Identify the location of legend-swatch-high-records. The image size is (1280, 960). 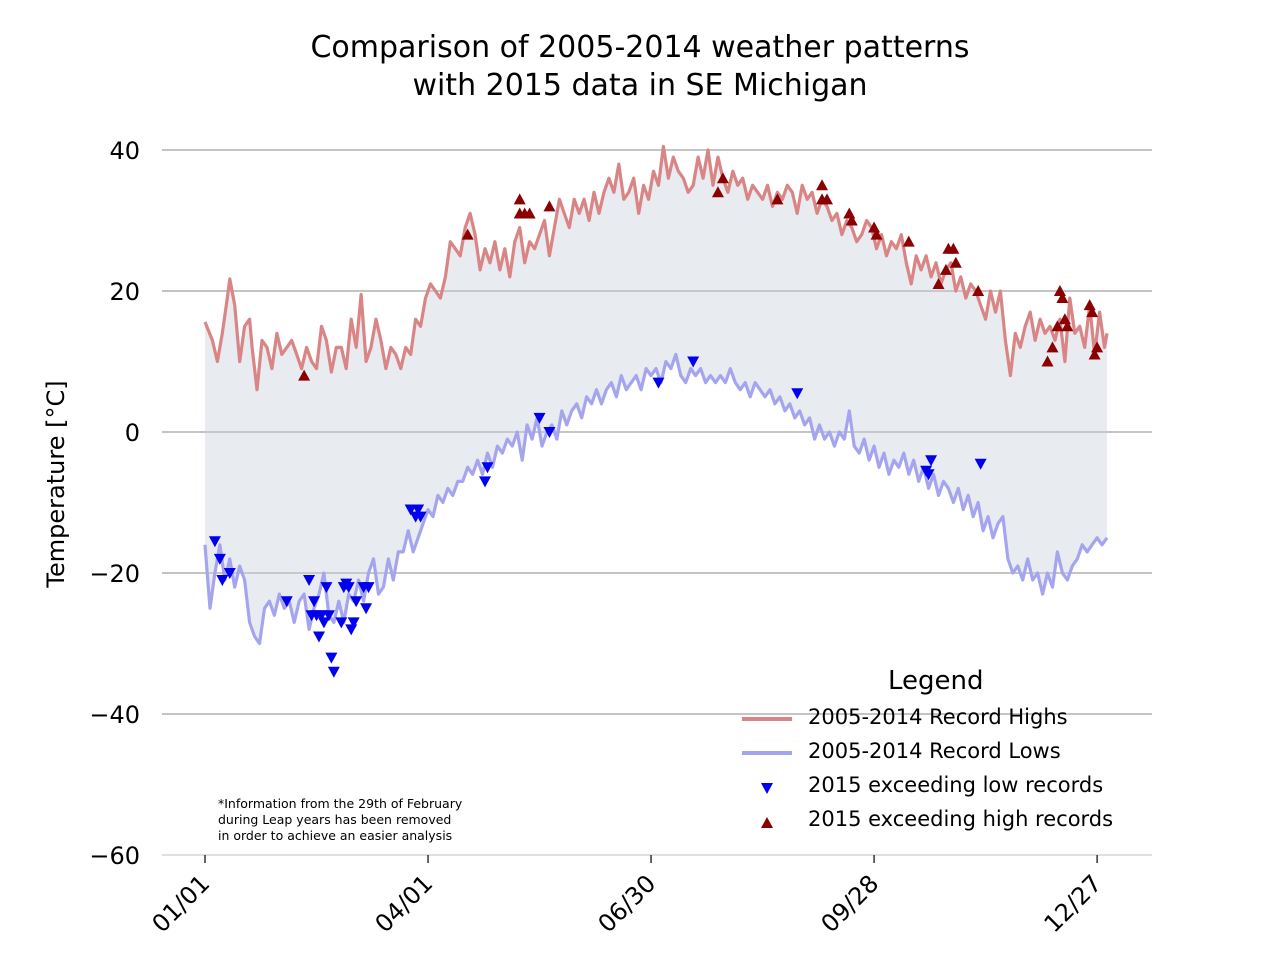
(767, 822).